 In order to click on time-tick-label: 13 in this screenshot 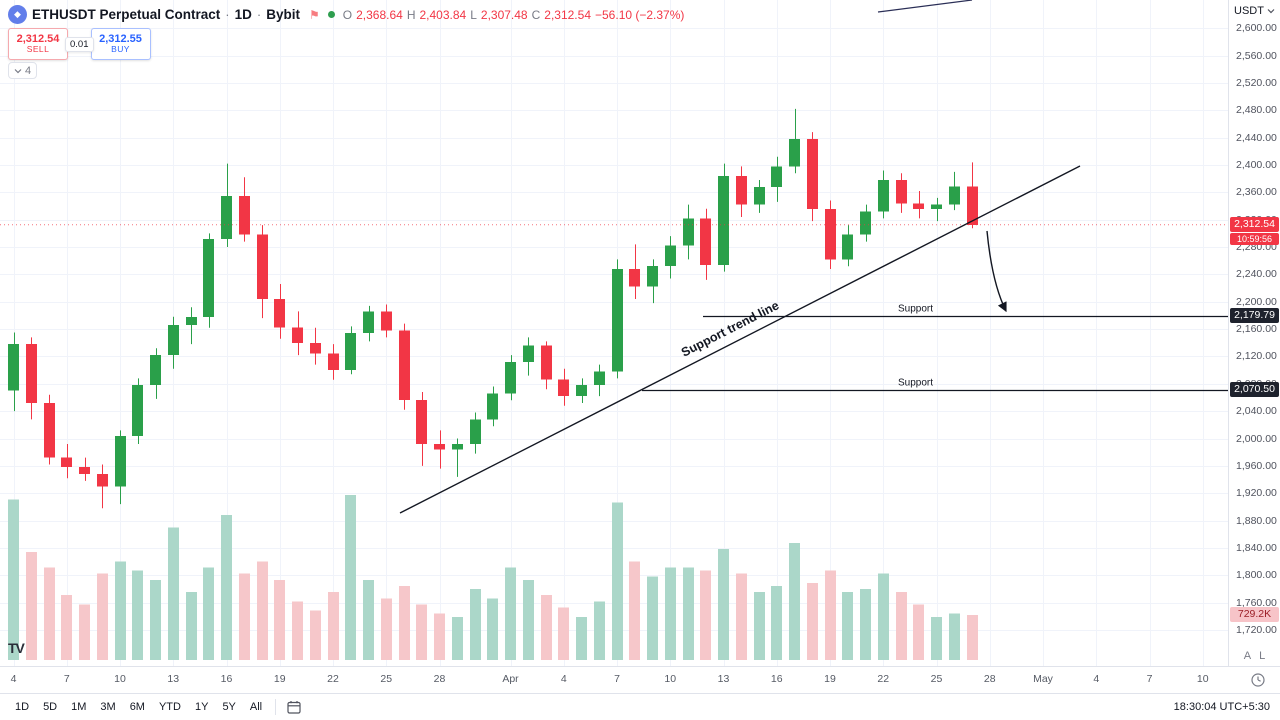, I will do `click(723, 679)`.